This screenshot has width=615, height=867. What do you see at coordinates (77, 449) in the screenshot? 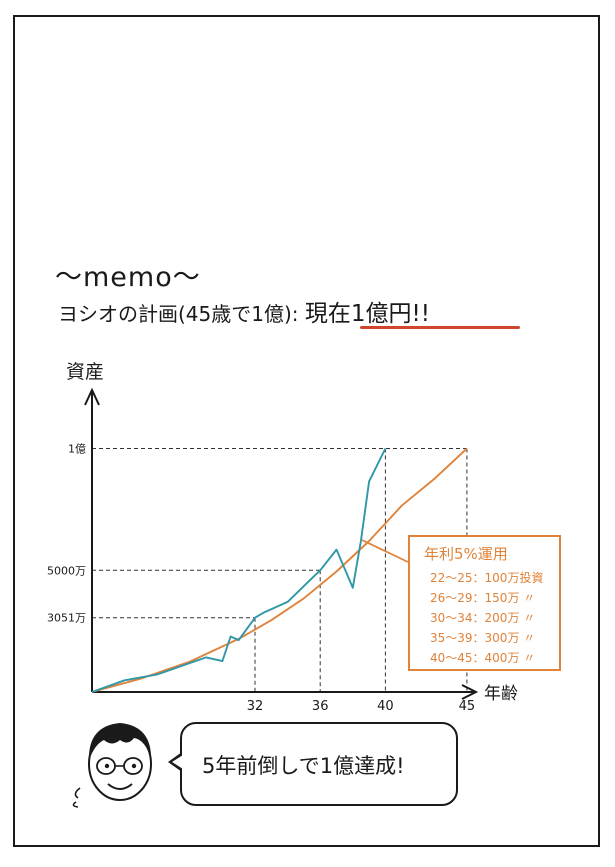
I see `y-tick-label: 1億` at bounding box center [77, 449].